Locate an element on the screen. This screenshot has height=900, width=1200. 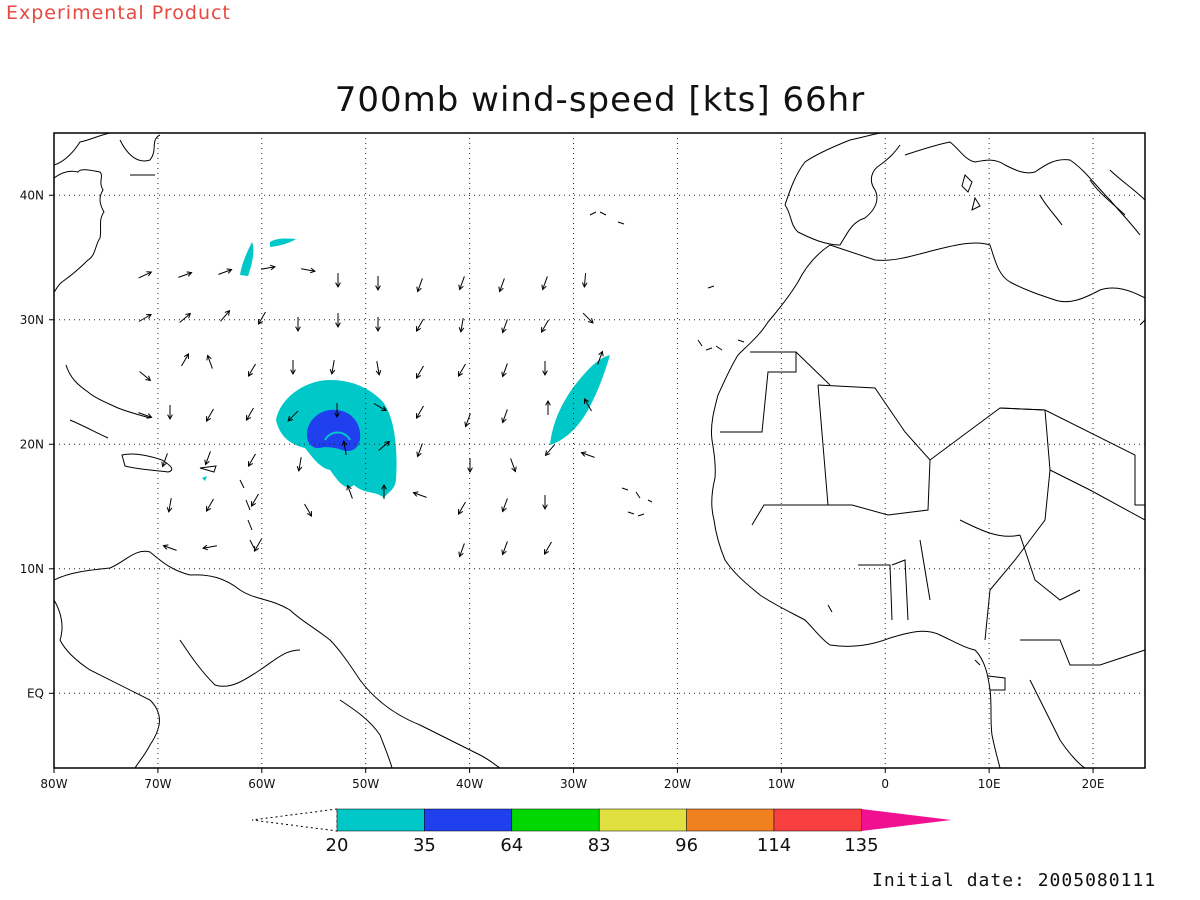
lat-tick-label: EQ is located at coordinates (35, 693).